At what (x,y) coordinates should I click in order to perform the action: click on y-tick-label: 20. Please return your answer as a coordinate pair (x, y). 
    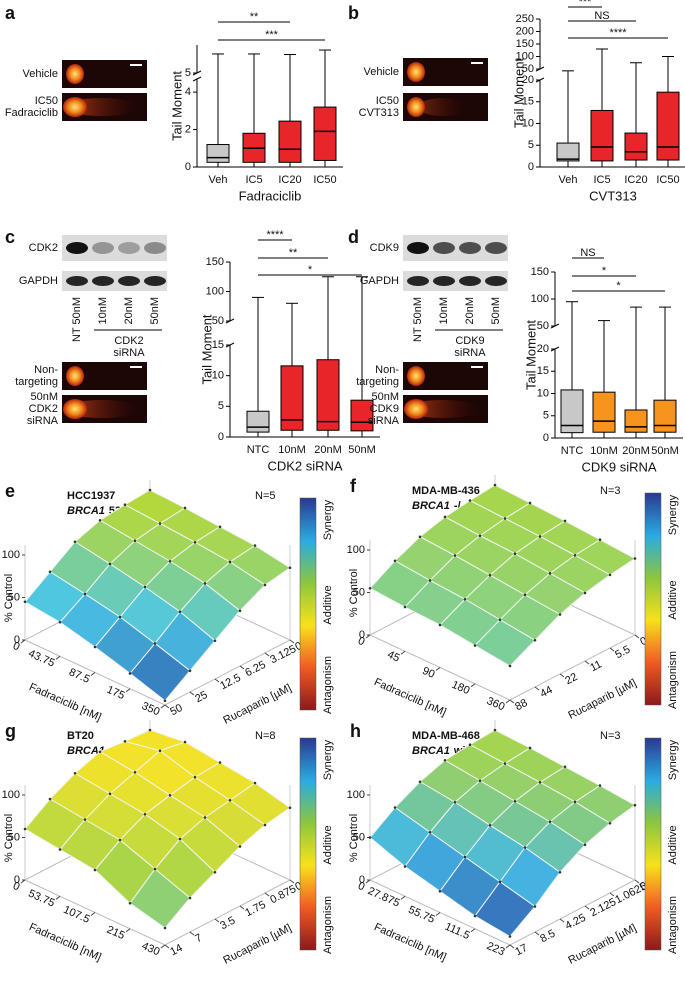
    Looking at the image, I should click on (543, 349).